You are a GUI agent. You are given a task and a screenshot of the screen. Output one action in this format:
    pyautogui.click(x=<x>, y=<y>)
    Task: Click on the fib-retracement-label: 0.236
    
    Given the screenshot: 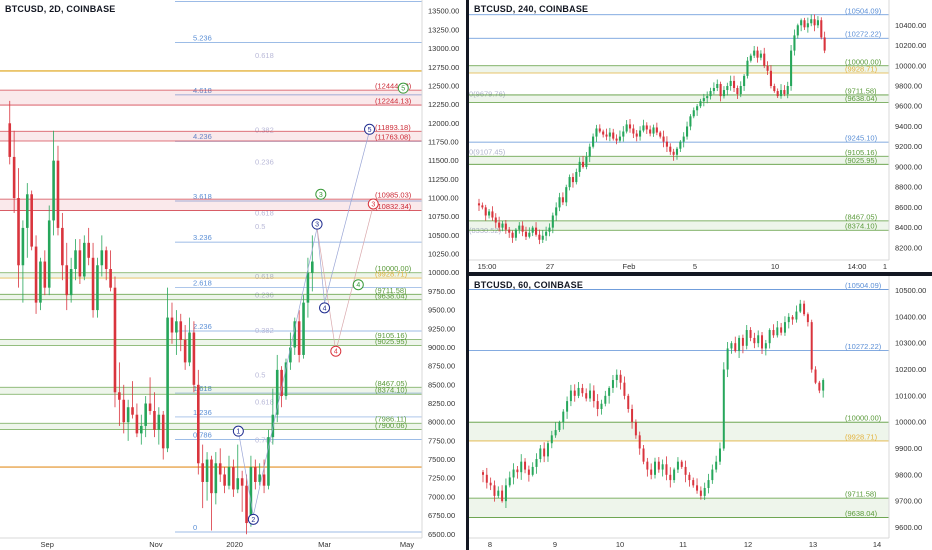 What is the action you would take?
    pyautogui.click(x=264, y=295)
    